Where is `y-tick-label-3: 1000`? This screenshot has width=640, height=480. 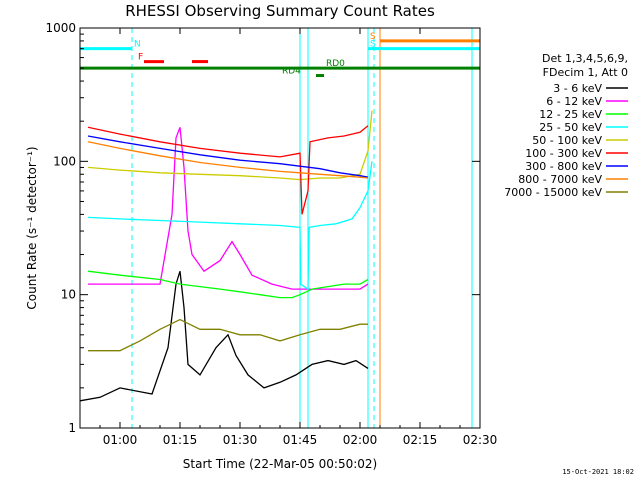 y-tick-label-3: 1000 is located at coordinates (60, 28).